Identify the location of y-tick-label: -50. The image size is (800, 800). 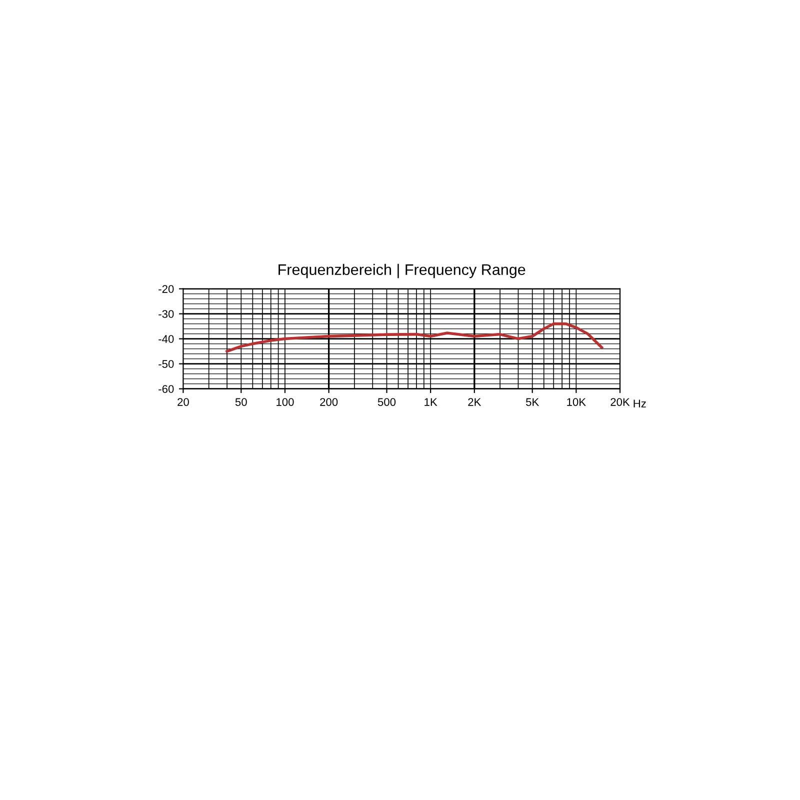
(166, 364).